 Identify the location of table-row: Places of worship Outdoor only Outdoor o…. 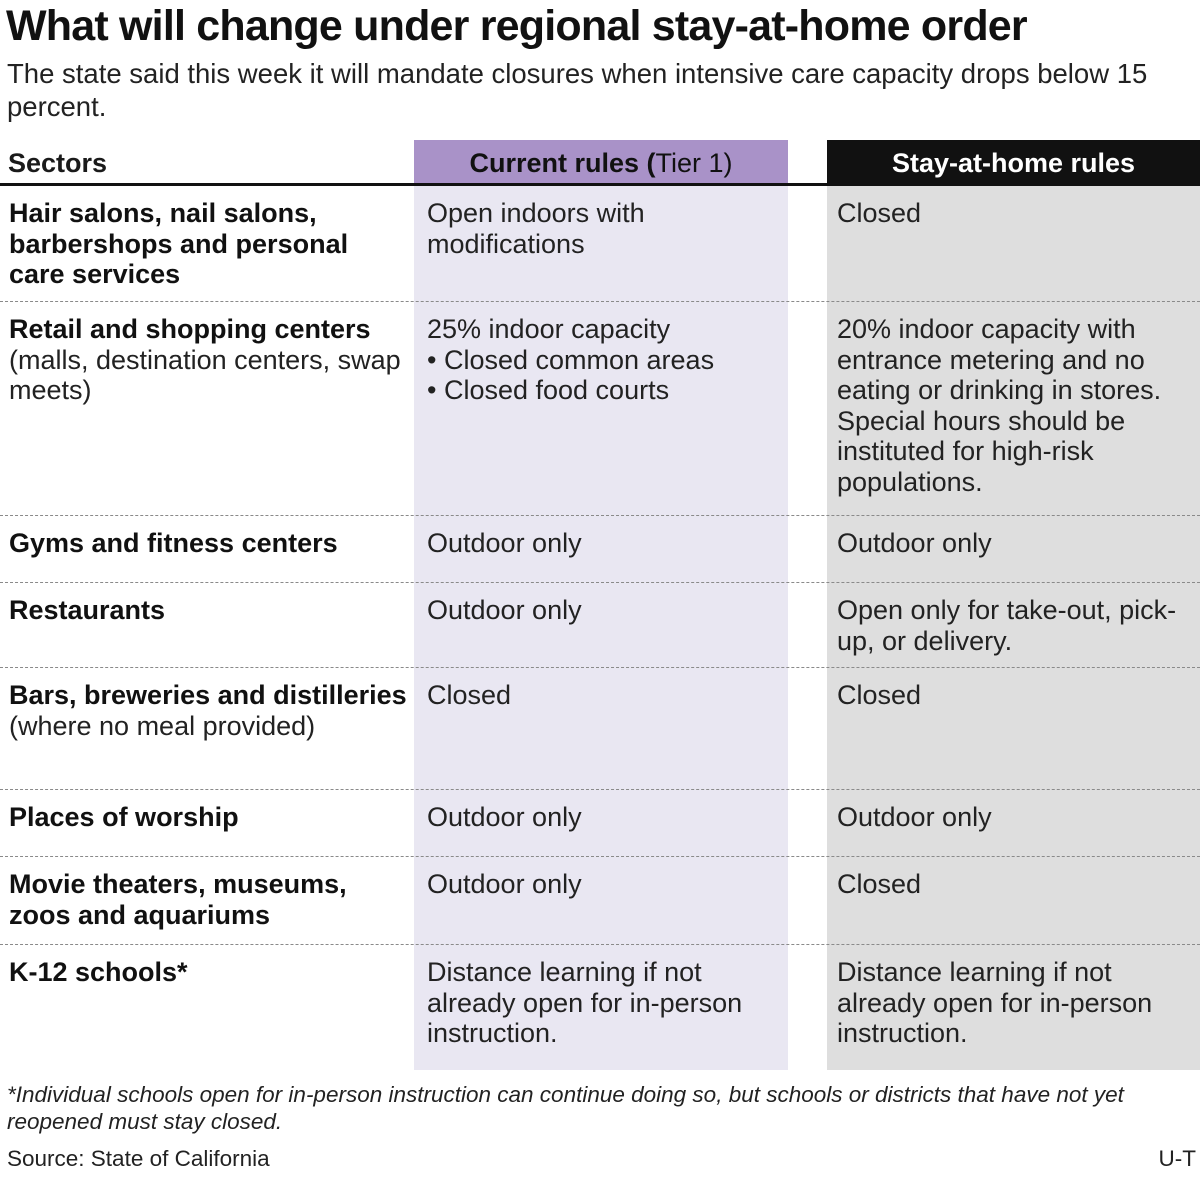
(600, 823).